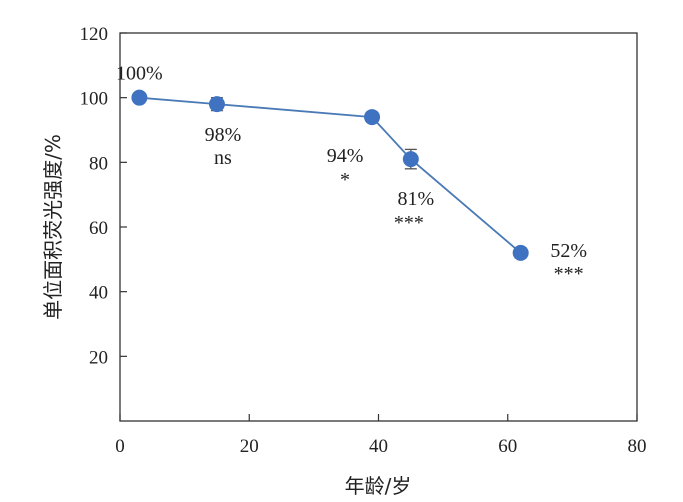 This screenshot has height=502, width=683. What do you see at coordinates (637, 446) in the screenshot?
I see `x-tick-label: 80` at bounding box center [637, 446].